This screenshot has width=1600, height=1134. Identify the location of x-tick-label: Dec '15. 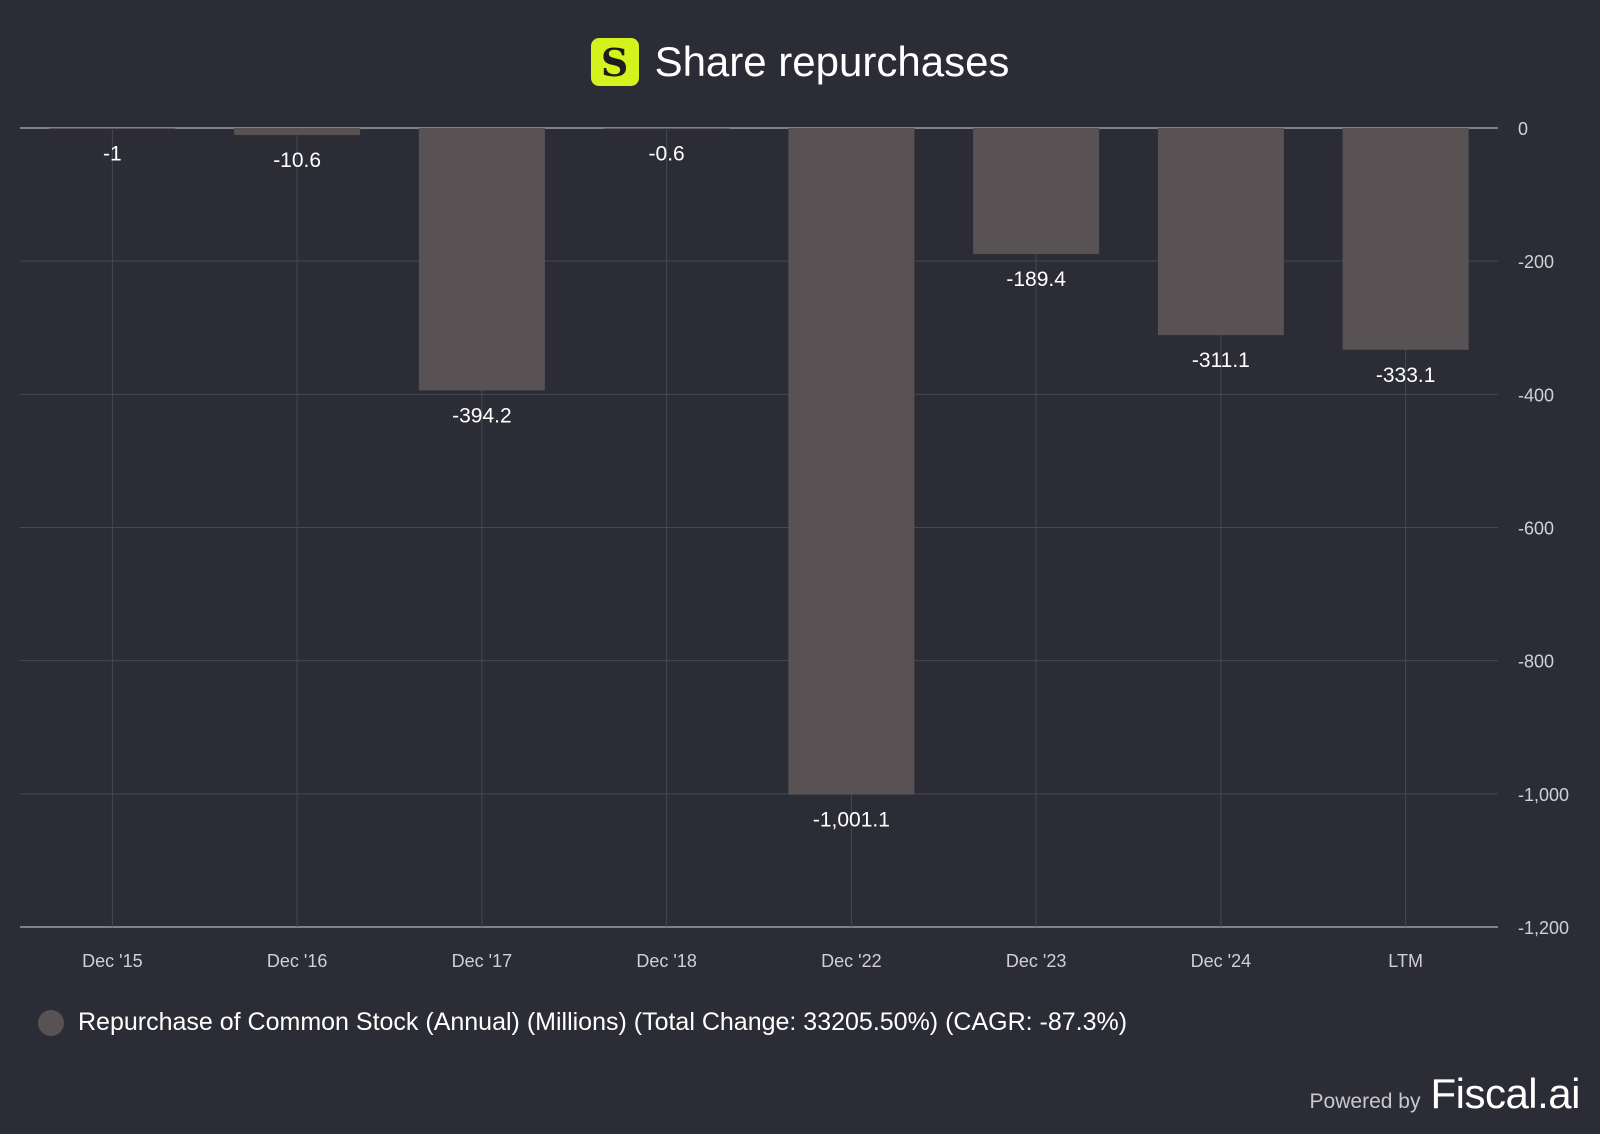
(112, 961).